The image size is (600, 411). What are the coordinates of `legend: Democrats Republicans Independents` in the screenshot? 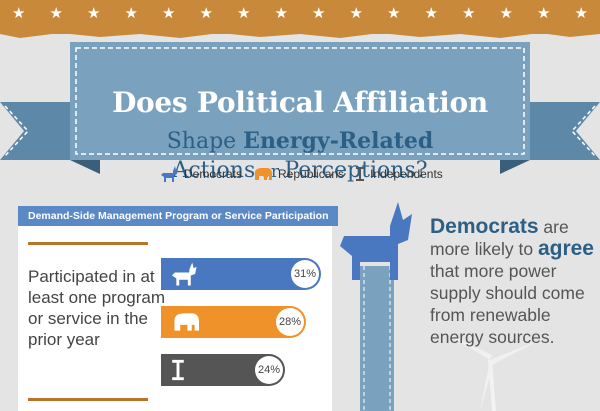 It's located at (301, 174).